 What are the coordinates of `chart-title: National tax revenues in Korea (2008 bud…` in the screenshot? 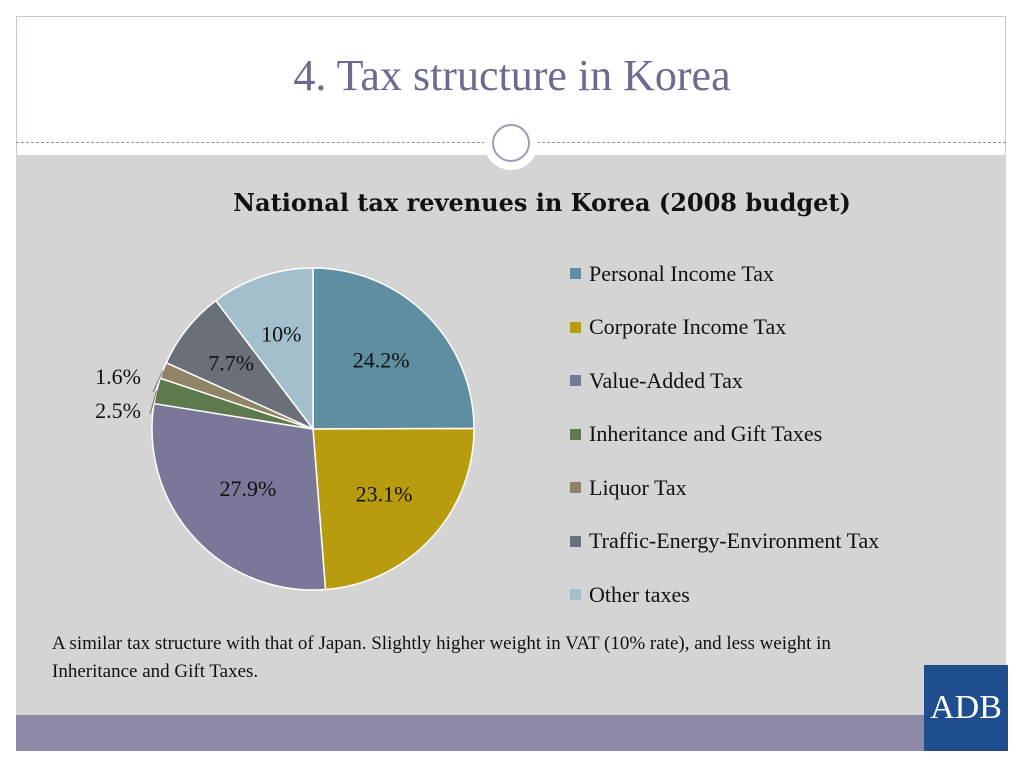 It's located at (542, 202).